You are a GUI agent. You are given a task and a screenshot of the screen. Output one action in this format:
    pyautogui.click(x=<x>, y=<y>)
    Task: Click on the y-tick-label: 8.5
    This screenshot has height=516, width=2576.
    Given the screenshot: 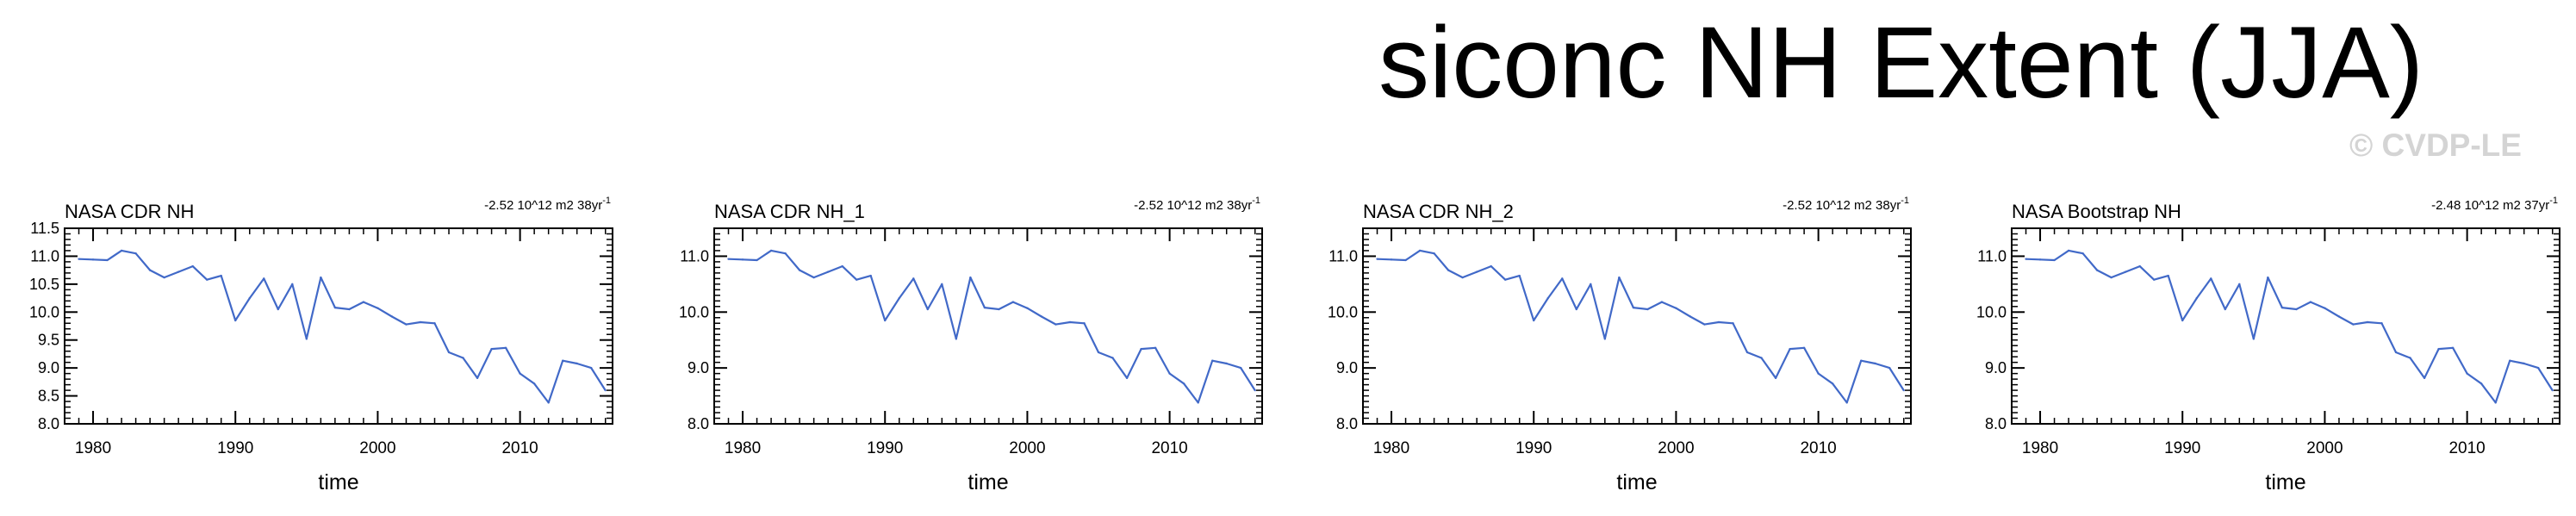 What is the action you would take?
    pyautogui.click(x=49, y=396)
    